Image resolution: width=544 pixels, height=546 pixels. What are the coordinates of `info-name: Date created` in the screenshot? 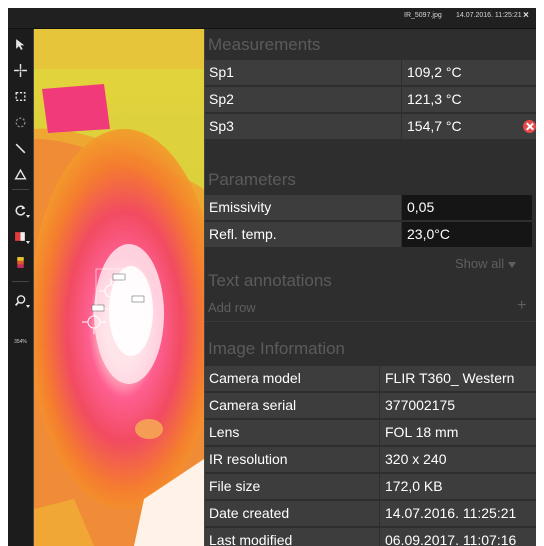 It's located at (292, 513).